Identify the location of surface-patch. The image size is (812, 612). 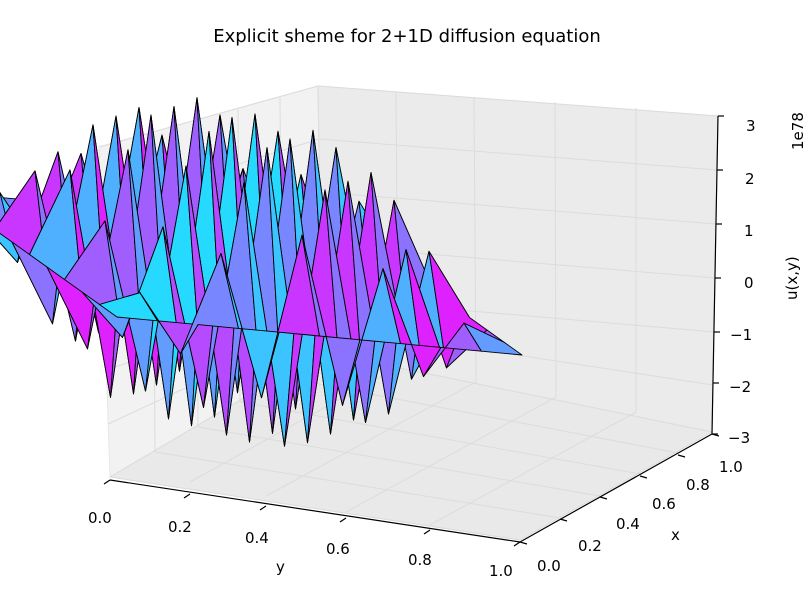
(493, 339).